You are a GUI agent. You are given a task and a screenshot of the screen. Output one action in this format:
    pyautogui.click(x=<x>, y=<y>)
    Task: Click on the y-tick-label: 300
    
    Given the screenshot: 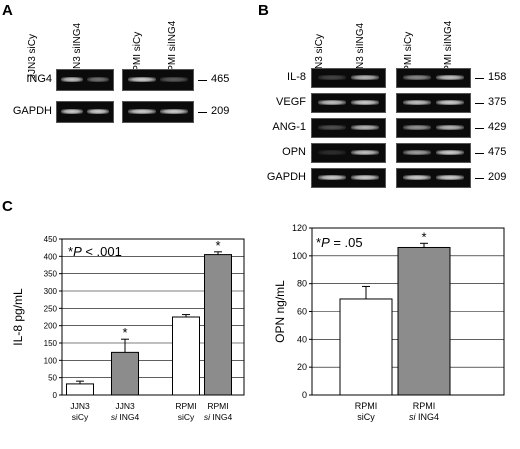 What is the action you would take?
    pyautogui.click(x=51, y=291)
    